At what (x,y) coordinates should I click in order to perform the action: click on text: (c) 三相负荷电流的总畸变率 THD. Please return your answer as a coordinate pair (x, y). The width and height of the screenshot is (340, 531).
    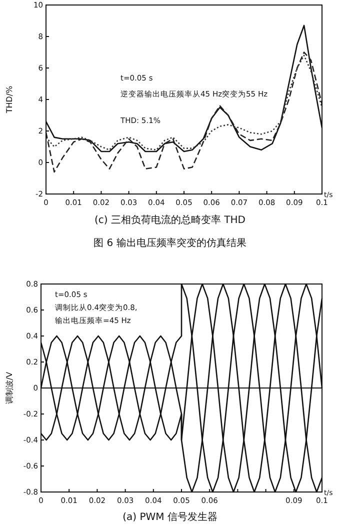
    Looking at the image, I should click on (170, 220).